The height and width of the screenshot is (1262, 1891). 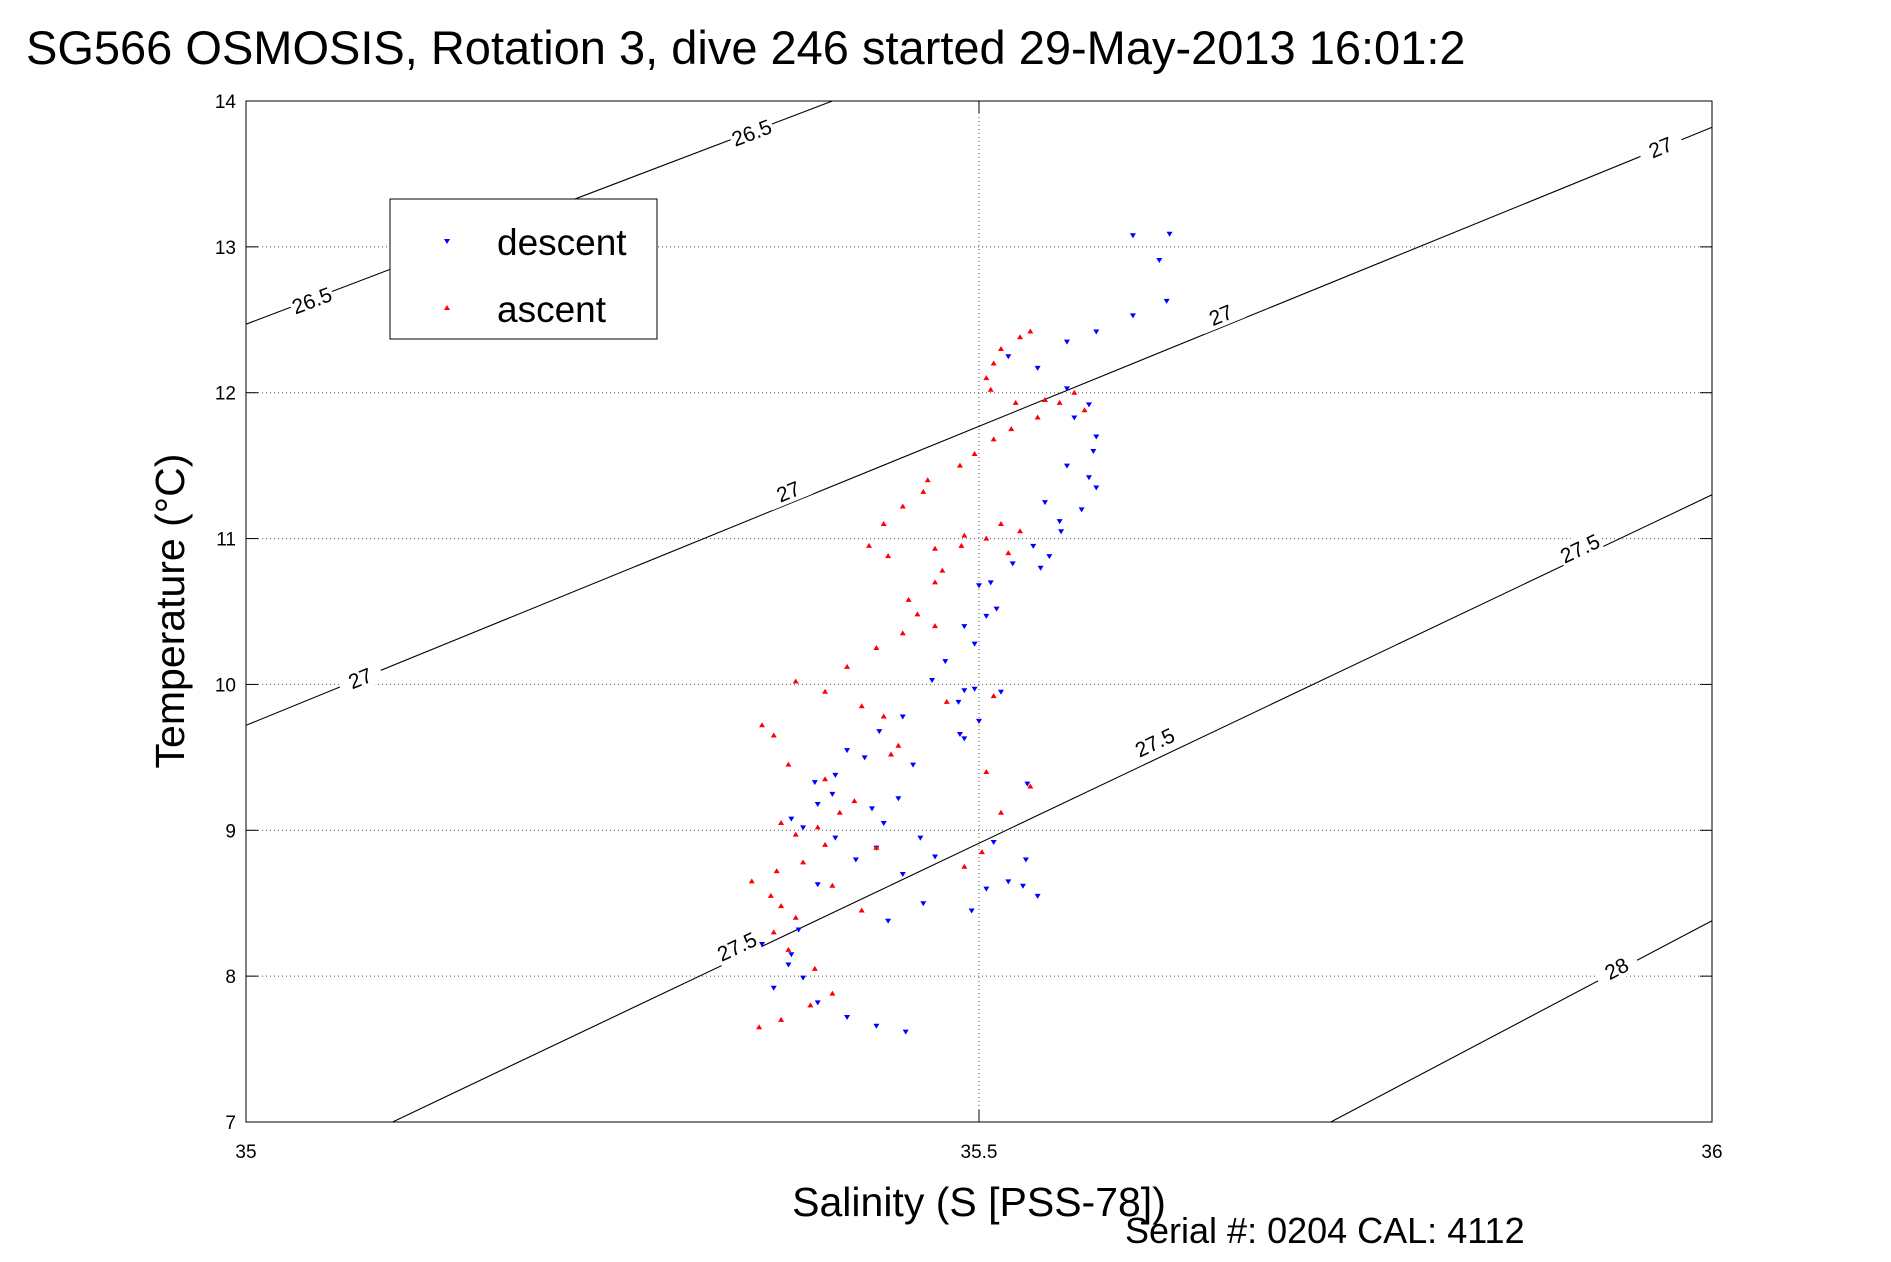 I want to click on x-tick-label: 35, so click(x=245, y=1152).